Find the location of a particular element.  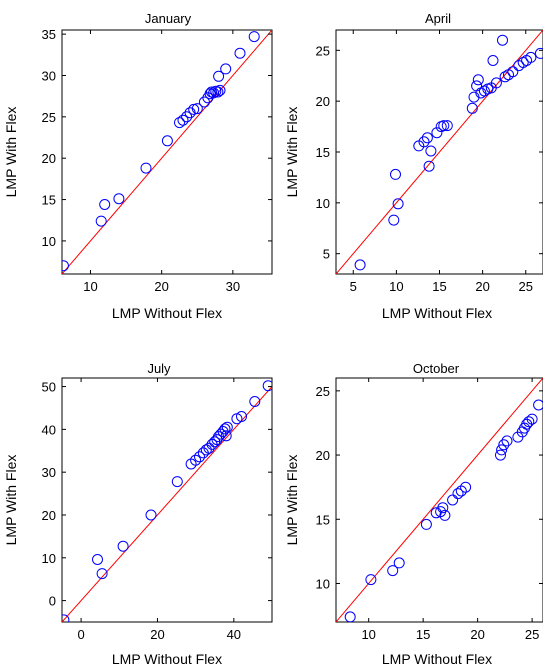

x-tick-label: 40 is located at coordinates (234, 634).